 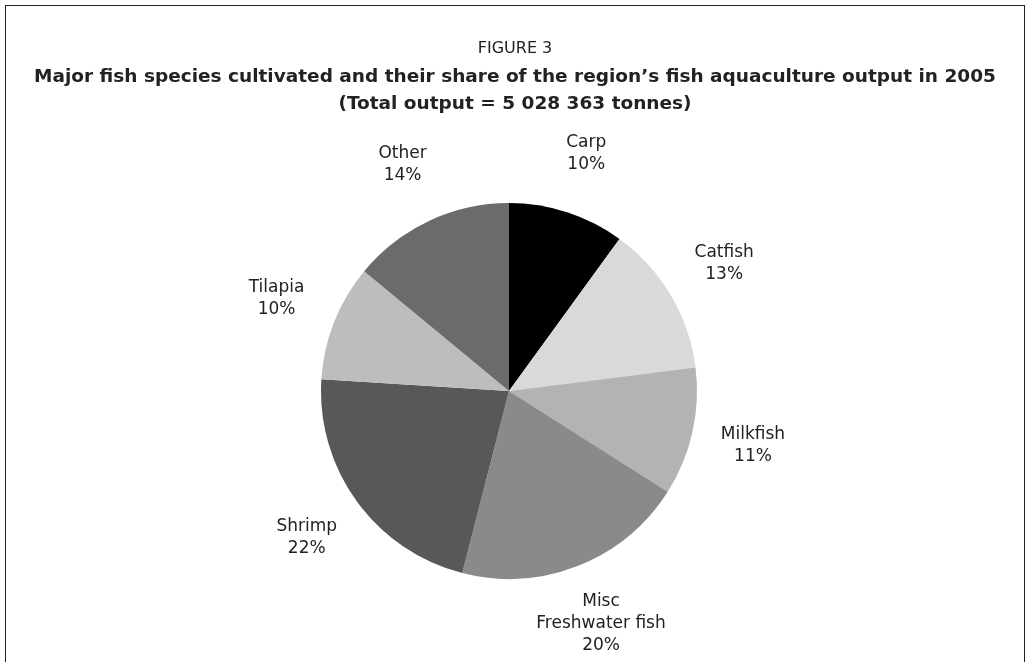 What do you see at coordinates (515, 89) in the screenshot?
I see `chart-subtitle: Major fish species cultivated and their share of the region’s fish aquaculture output in 2005 (Total output = 5 028 363 tonnes)` at bounding box center [515, 89].